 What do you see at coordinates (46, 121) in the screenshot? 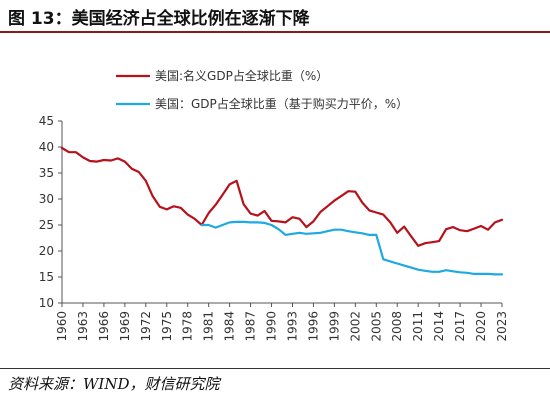
I see `y-tick-label: 45` at bounding box center [46, 121].